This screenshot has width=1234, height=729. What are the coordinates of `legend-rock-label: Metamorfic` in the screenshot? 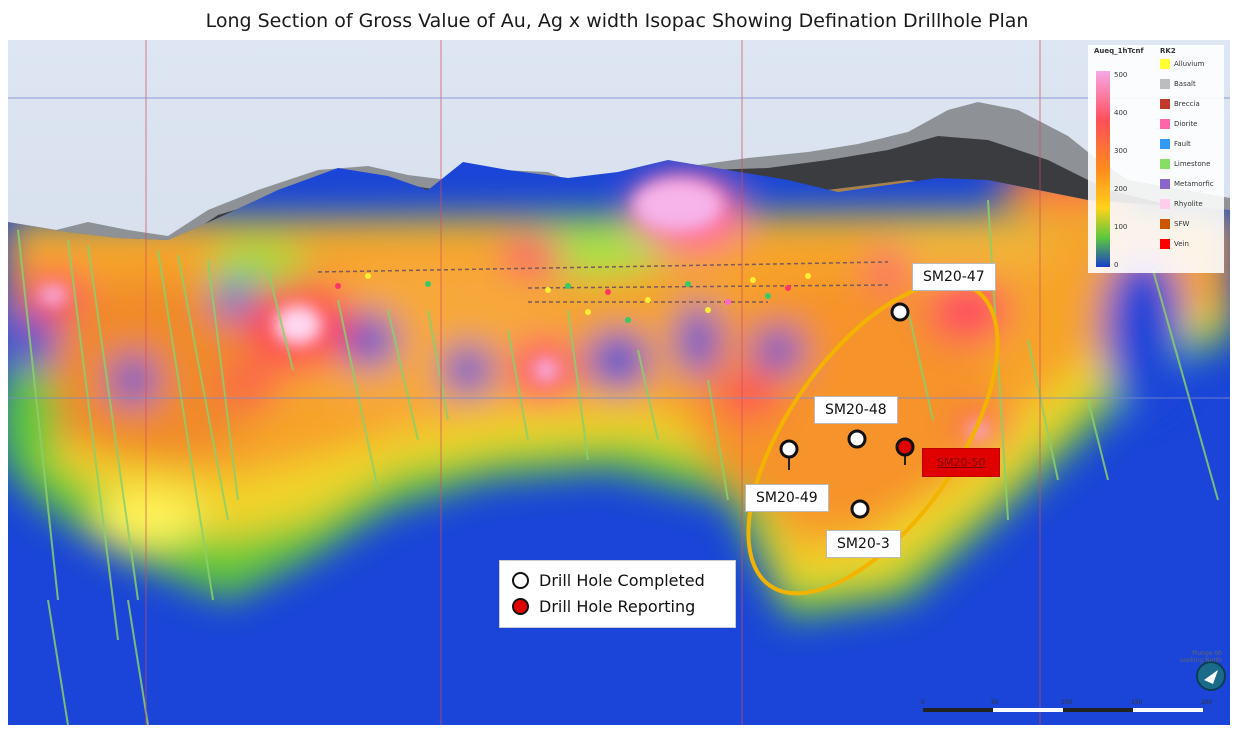 It's located at (1194, 184).